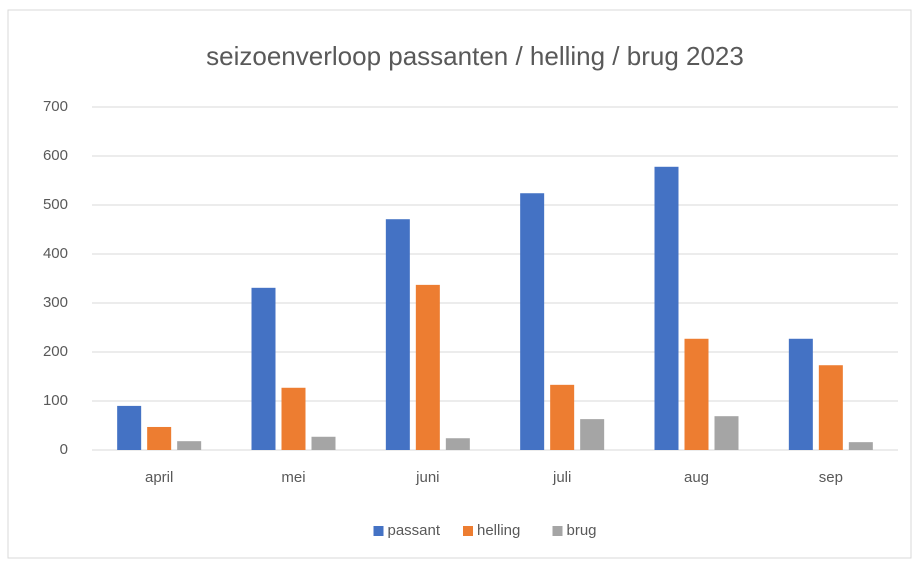  Describe the element at coordinates (55, 106) in the screenshot. I see `y-tick-label: 700` at that location.